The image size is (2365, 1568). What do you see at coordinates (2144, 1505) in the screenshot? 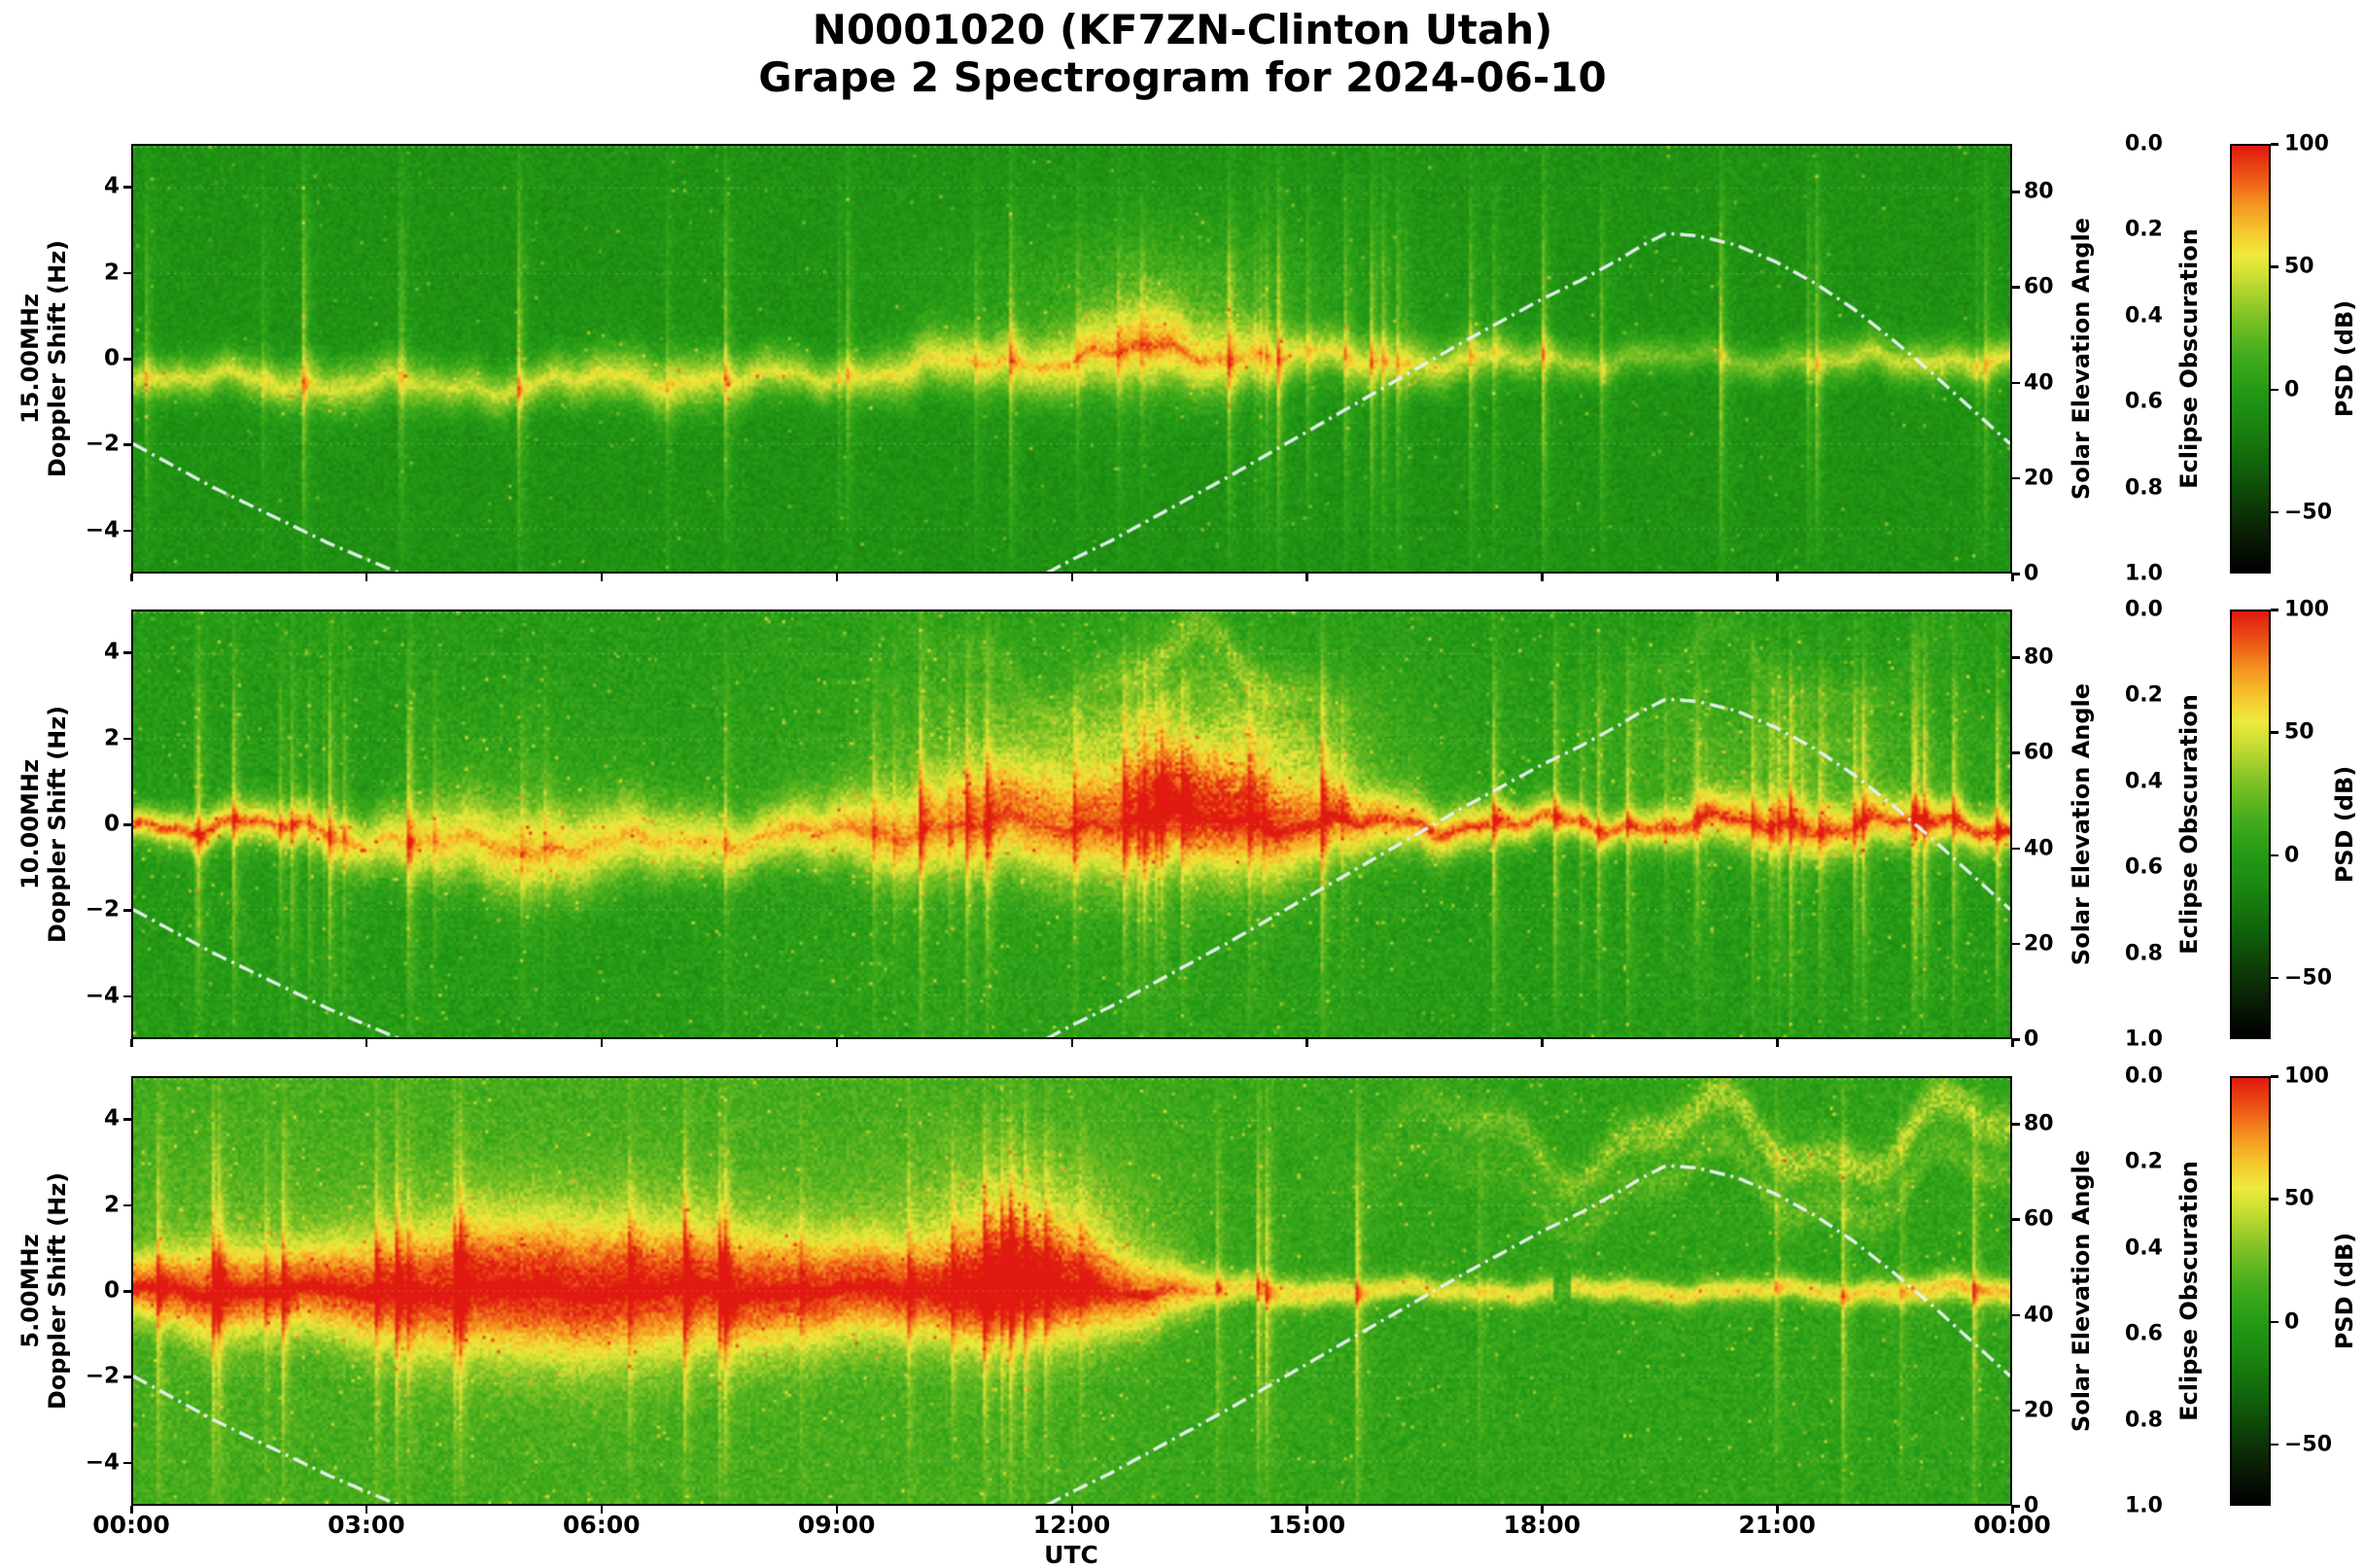
I see `eclipse-tick-label: 1.0` at bounding box center [2144, 1505].